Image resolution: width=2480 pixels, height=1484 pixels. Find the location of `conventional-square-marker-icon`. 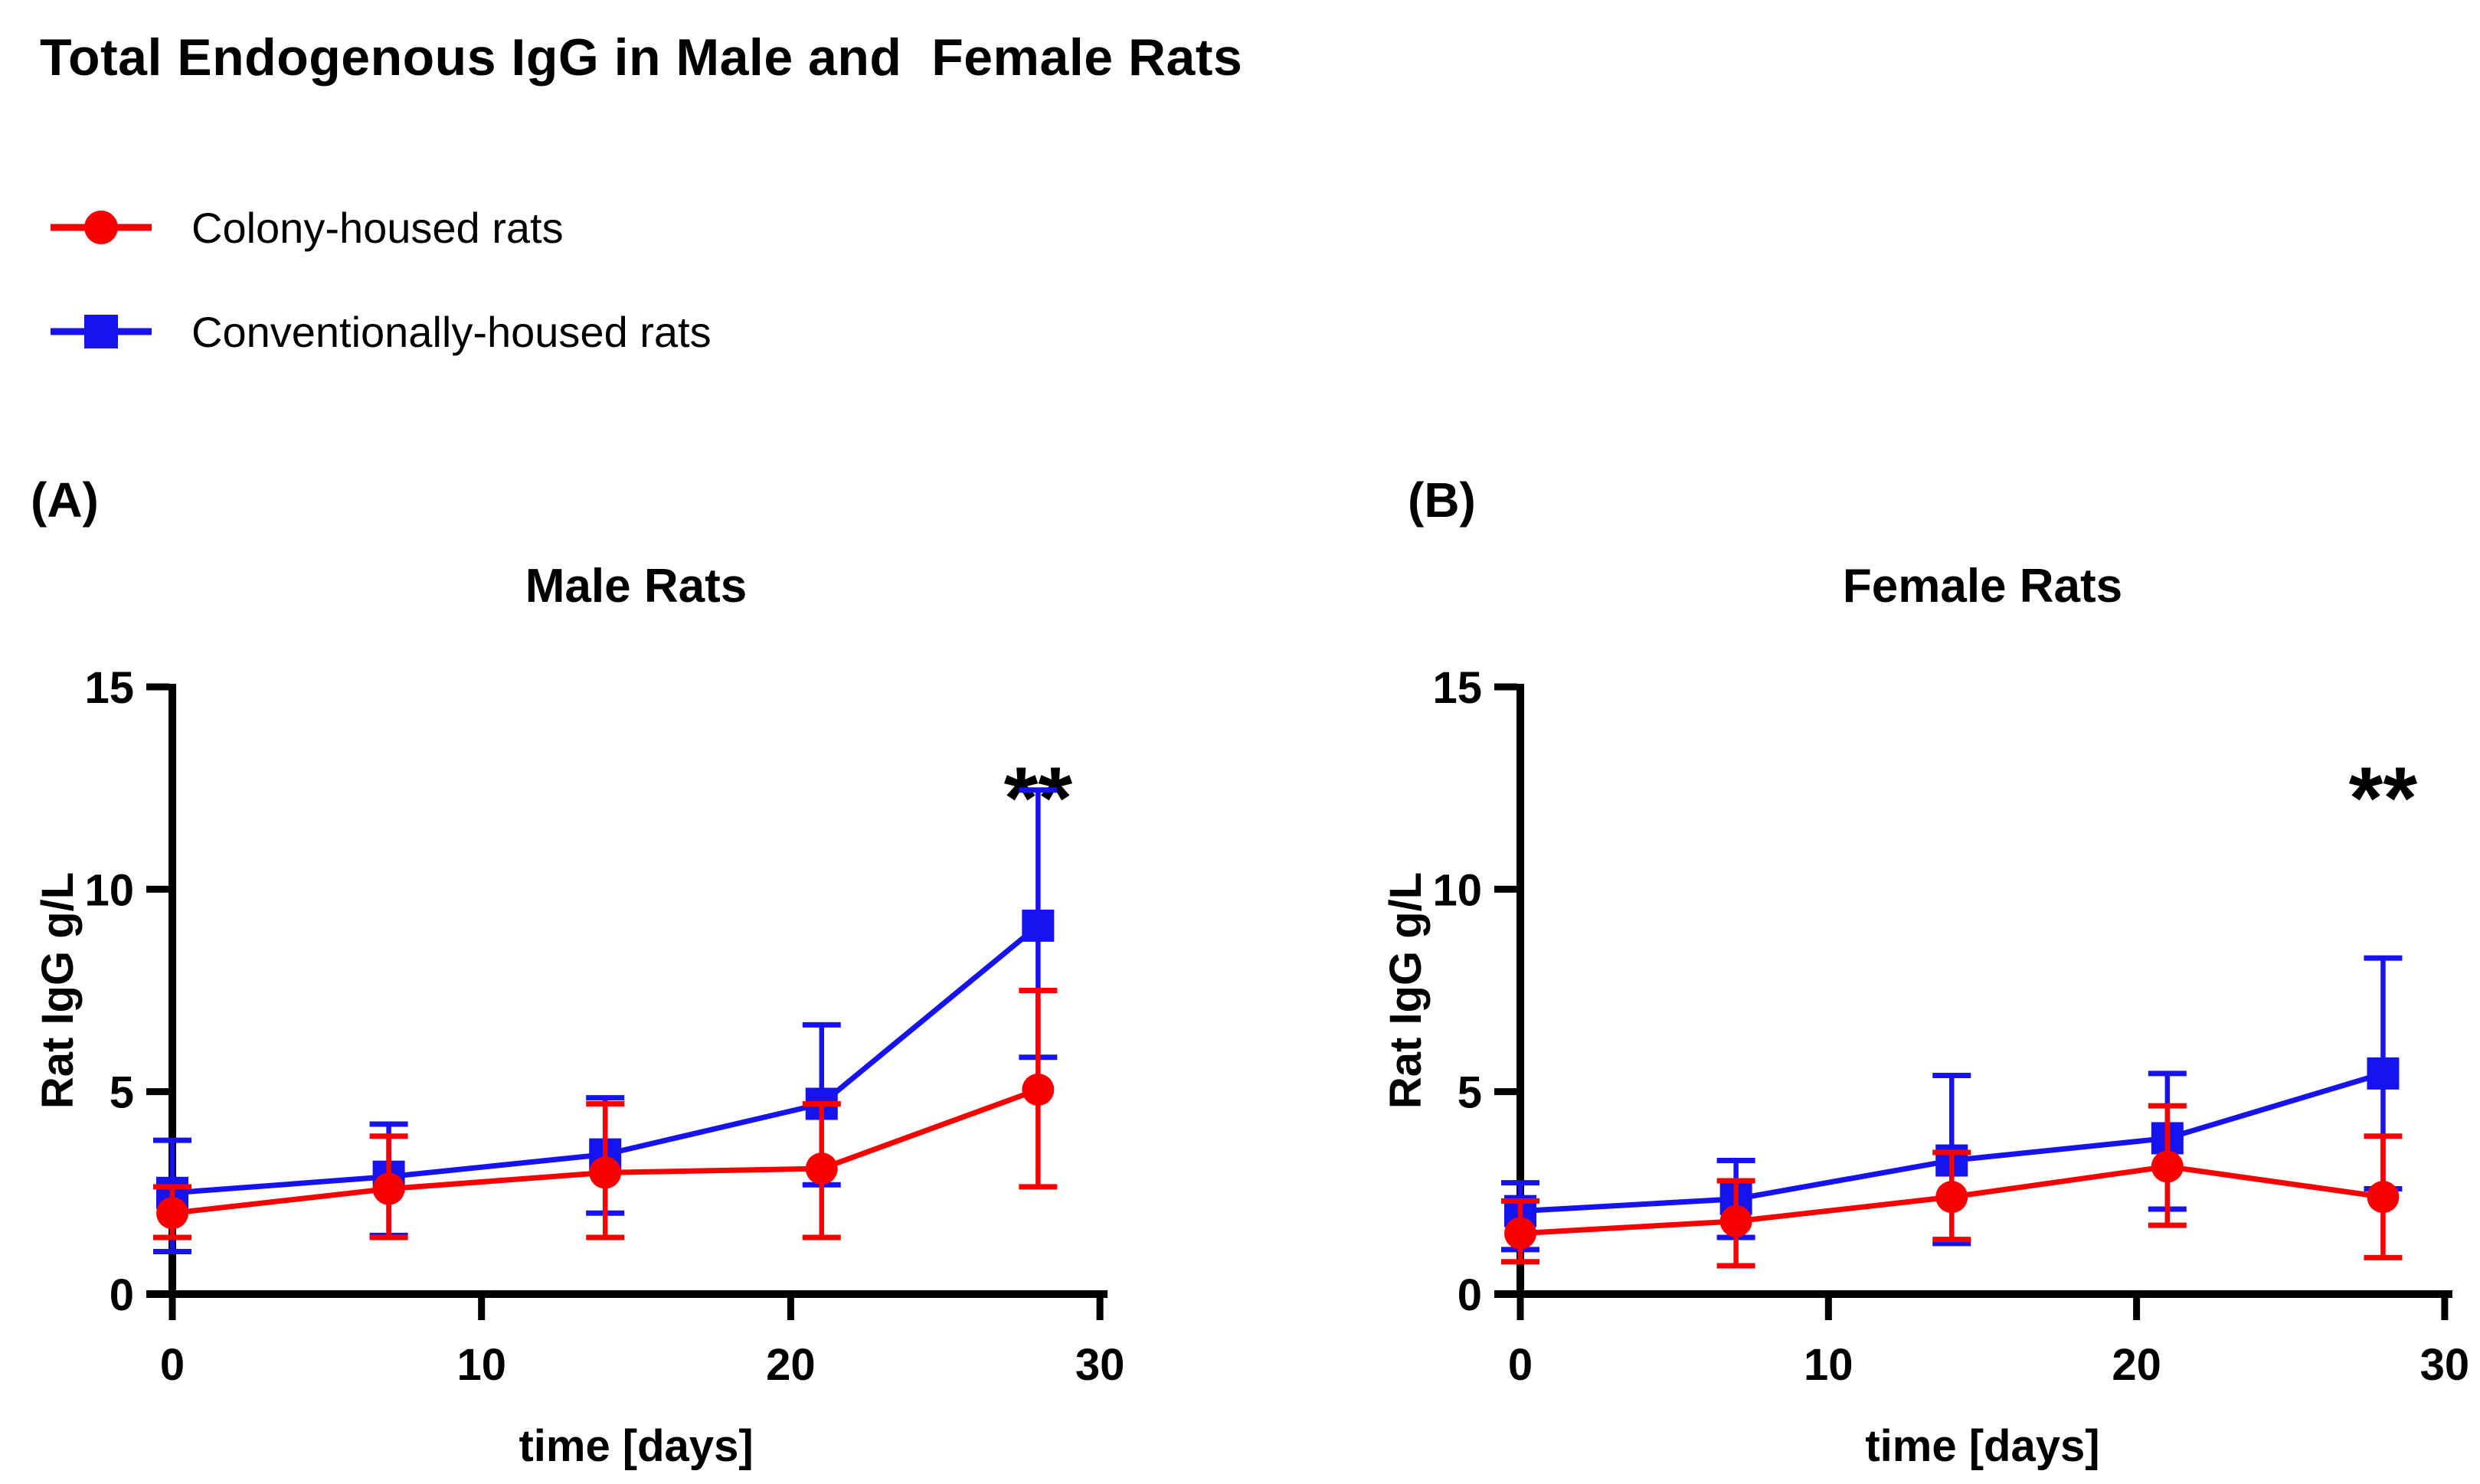

conventional-square-marker-icon is located at coordinates (102, 331).